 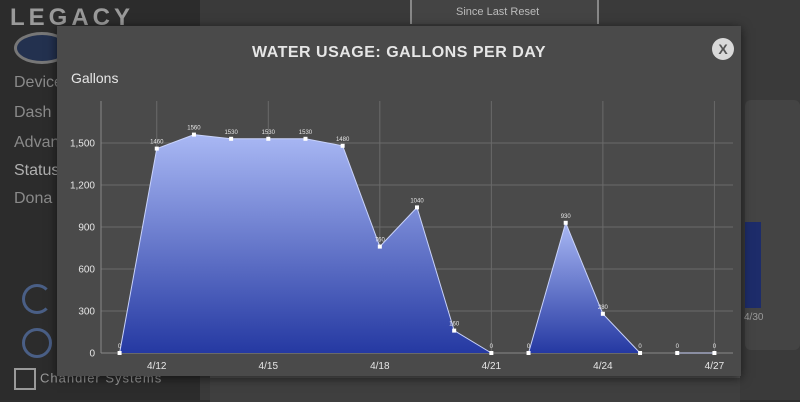 I want to click on data-label: 1560, so click(x=194, y=129).